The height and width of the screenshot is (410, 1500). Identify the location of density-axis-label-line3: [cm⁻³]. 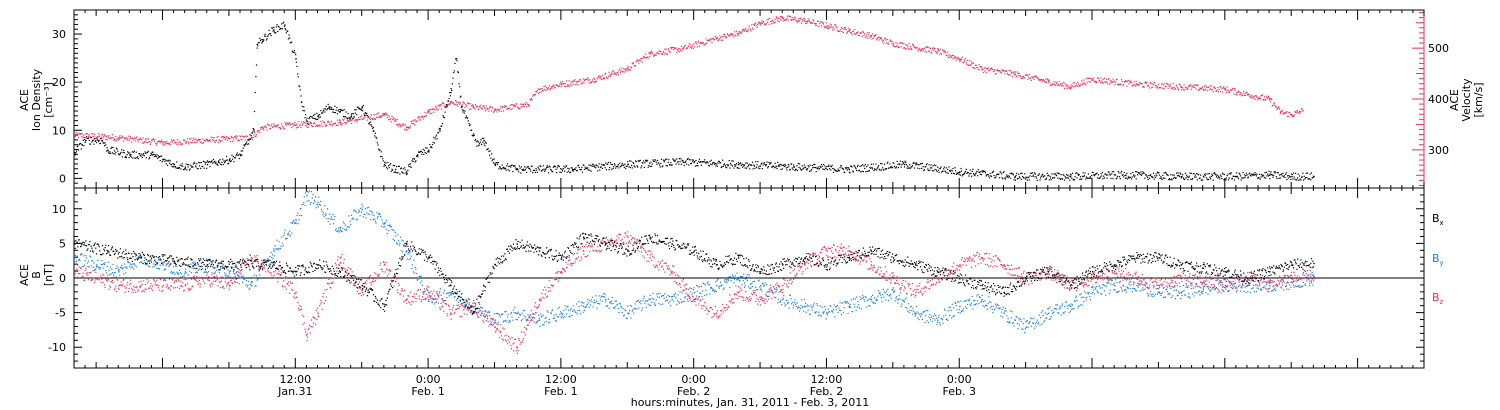
(48, 100).